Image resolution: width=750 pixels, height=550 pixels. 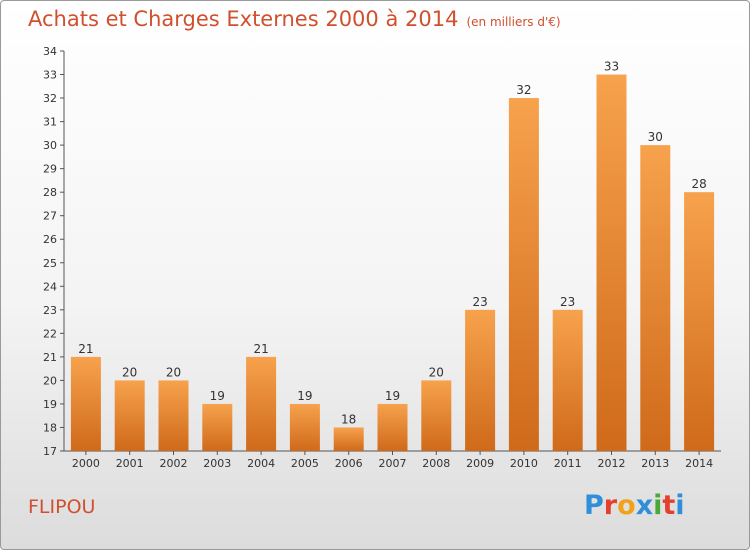 What do you see at coordinates (436, 463) in the screenshot?
I see `x-tick-label: 2008` at bounding box center [436, 463].